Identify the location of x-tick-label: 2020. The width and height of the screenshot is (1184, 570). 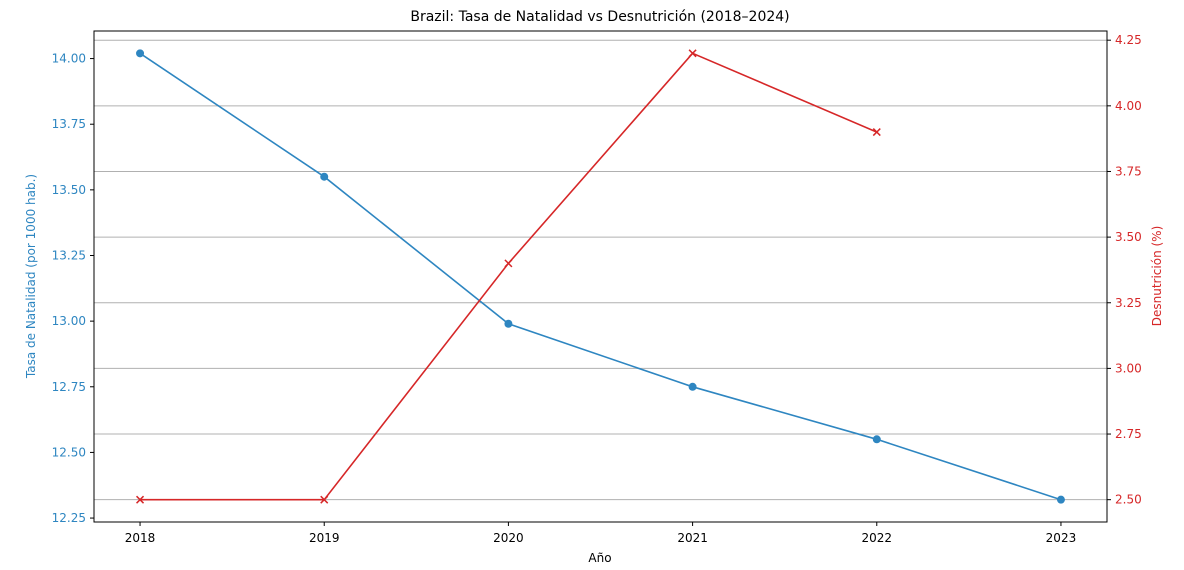
(508, 538).